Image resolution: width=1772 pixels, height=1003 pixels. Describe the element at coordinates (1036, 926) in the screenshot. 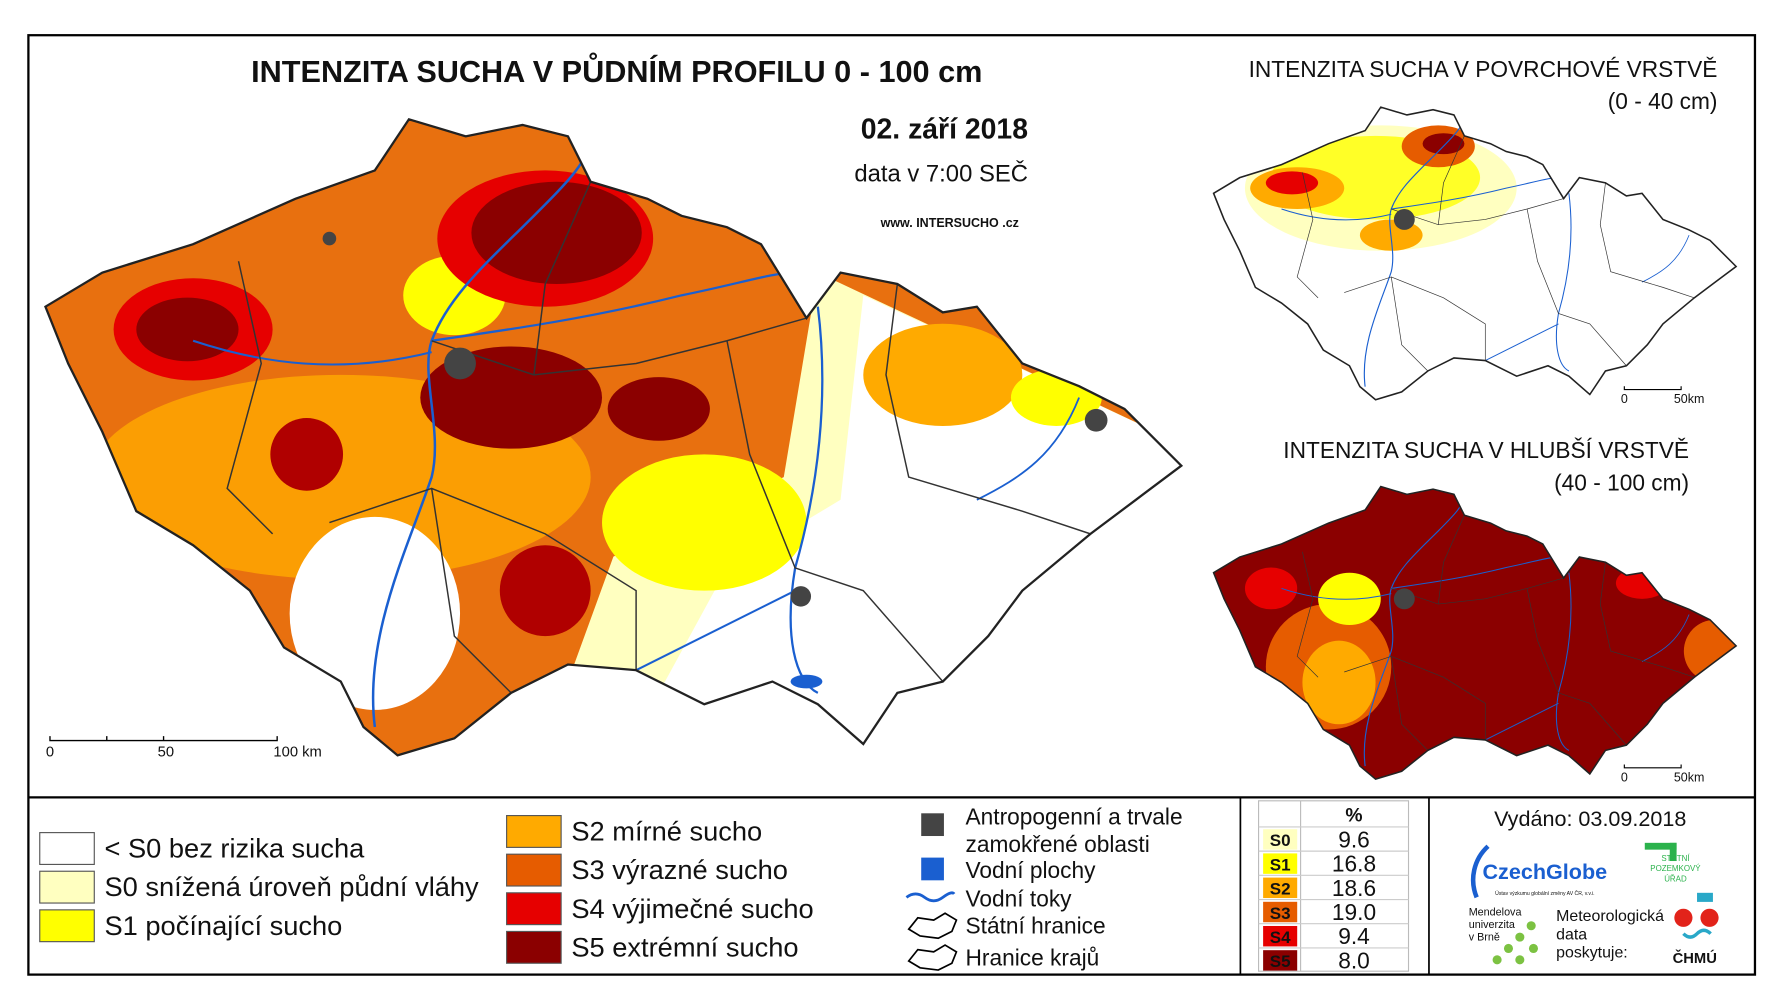

I see `legend-symbol-label: Státní hranice` at that location.